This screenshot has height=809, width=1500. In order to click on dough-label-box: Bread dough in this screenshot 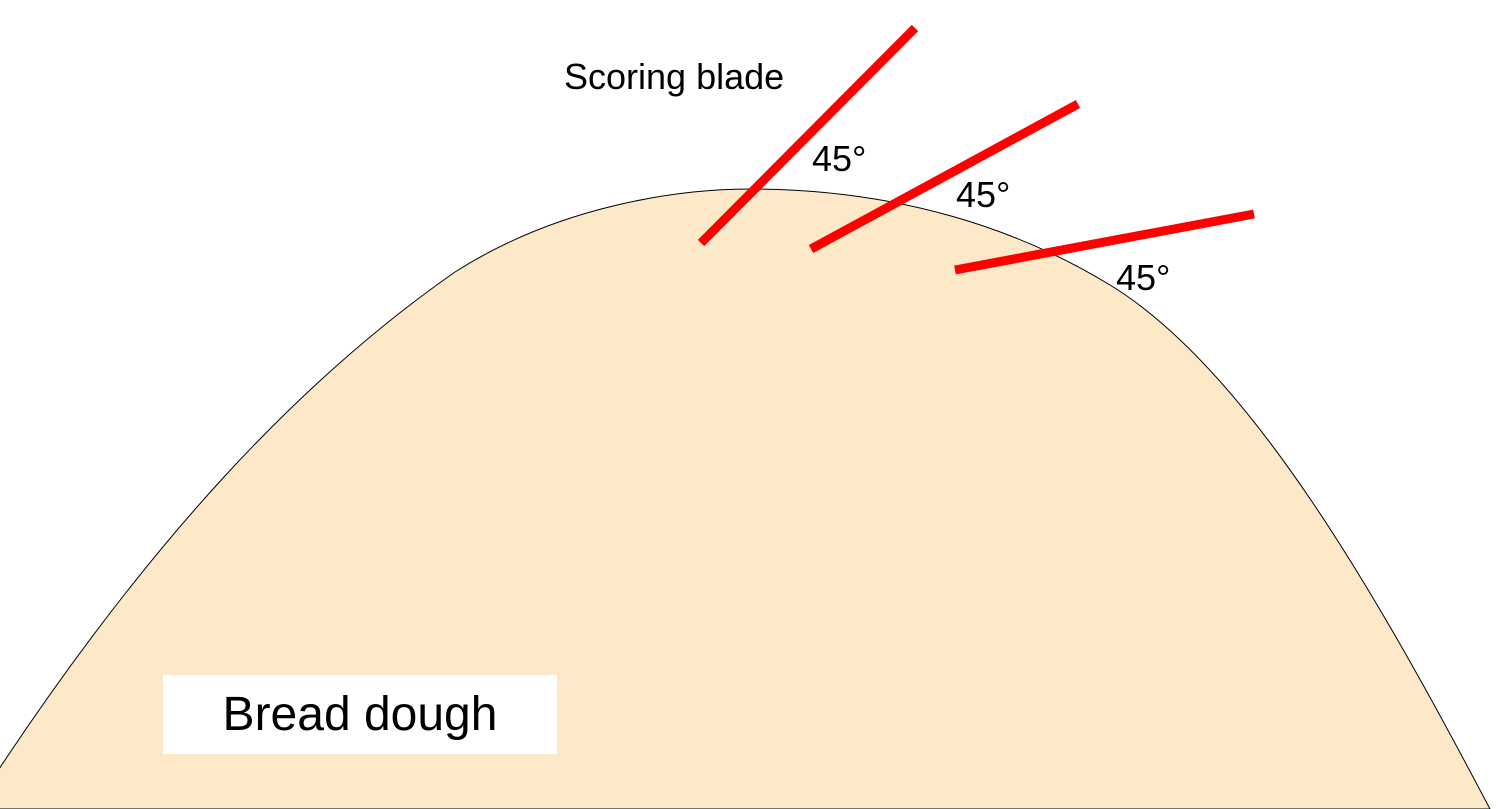, I will do `click(360, 714)`.